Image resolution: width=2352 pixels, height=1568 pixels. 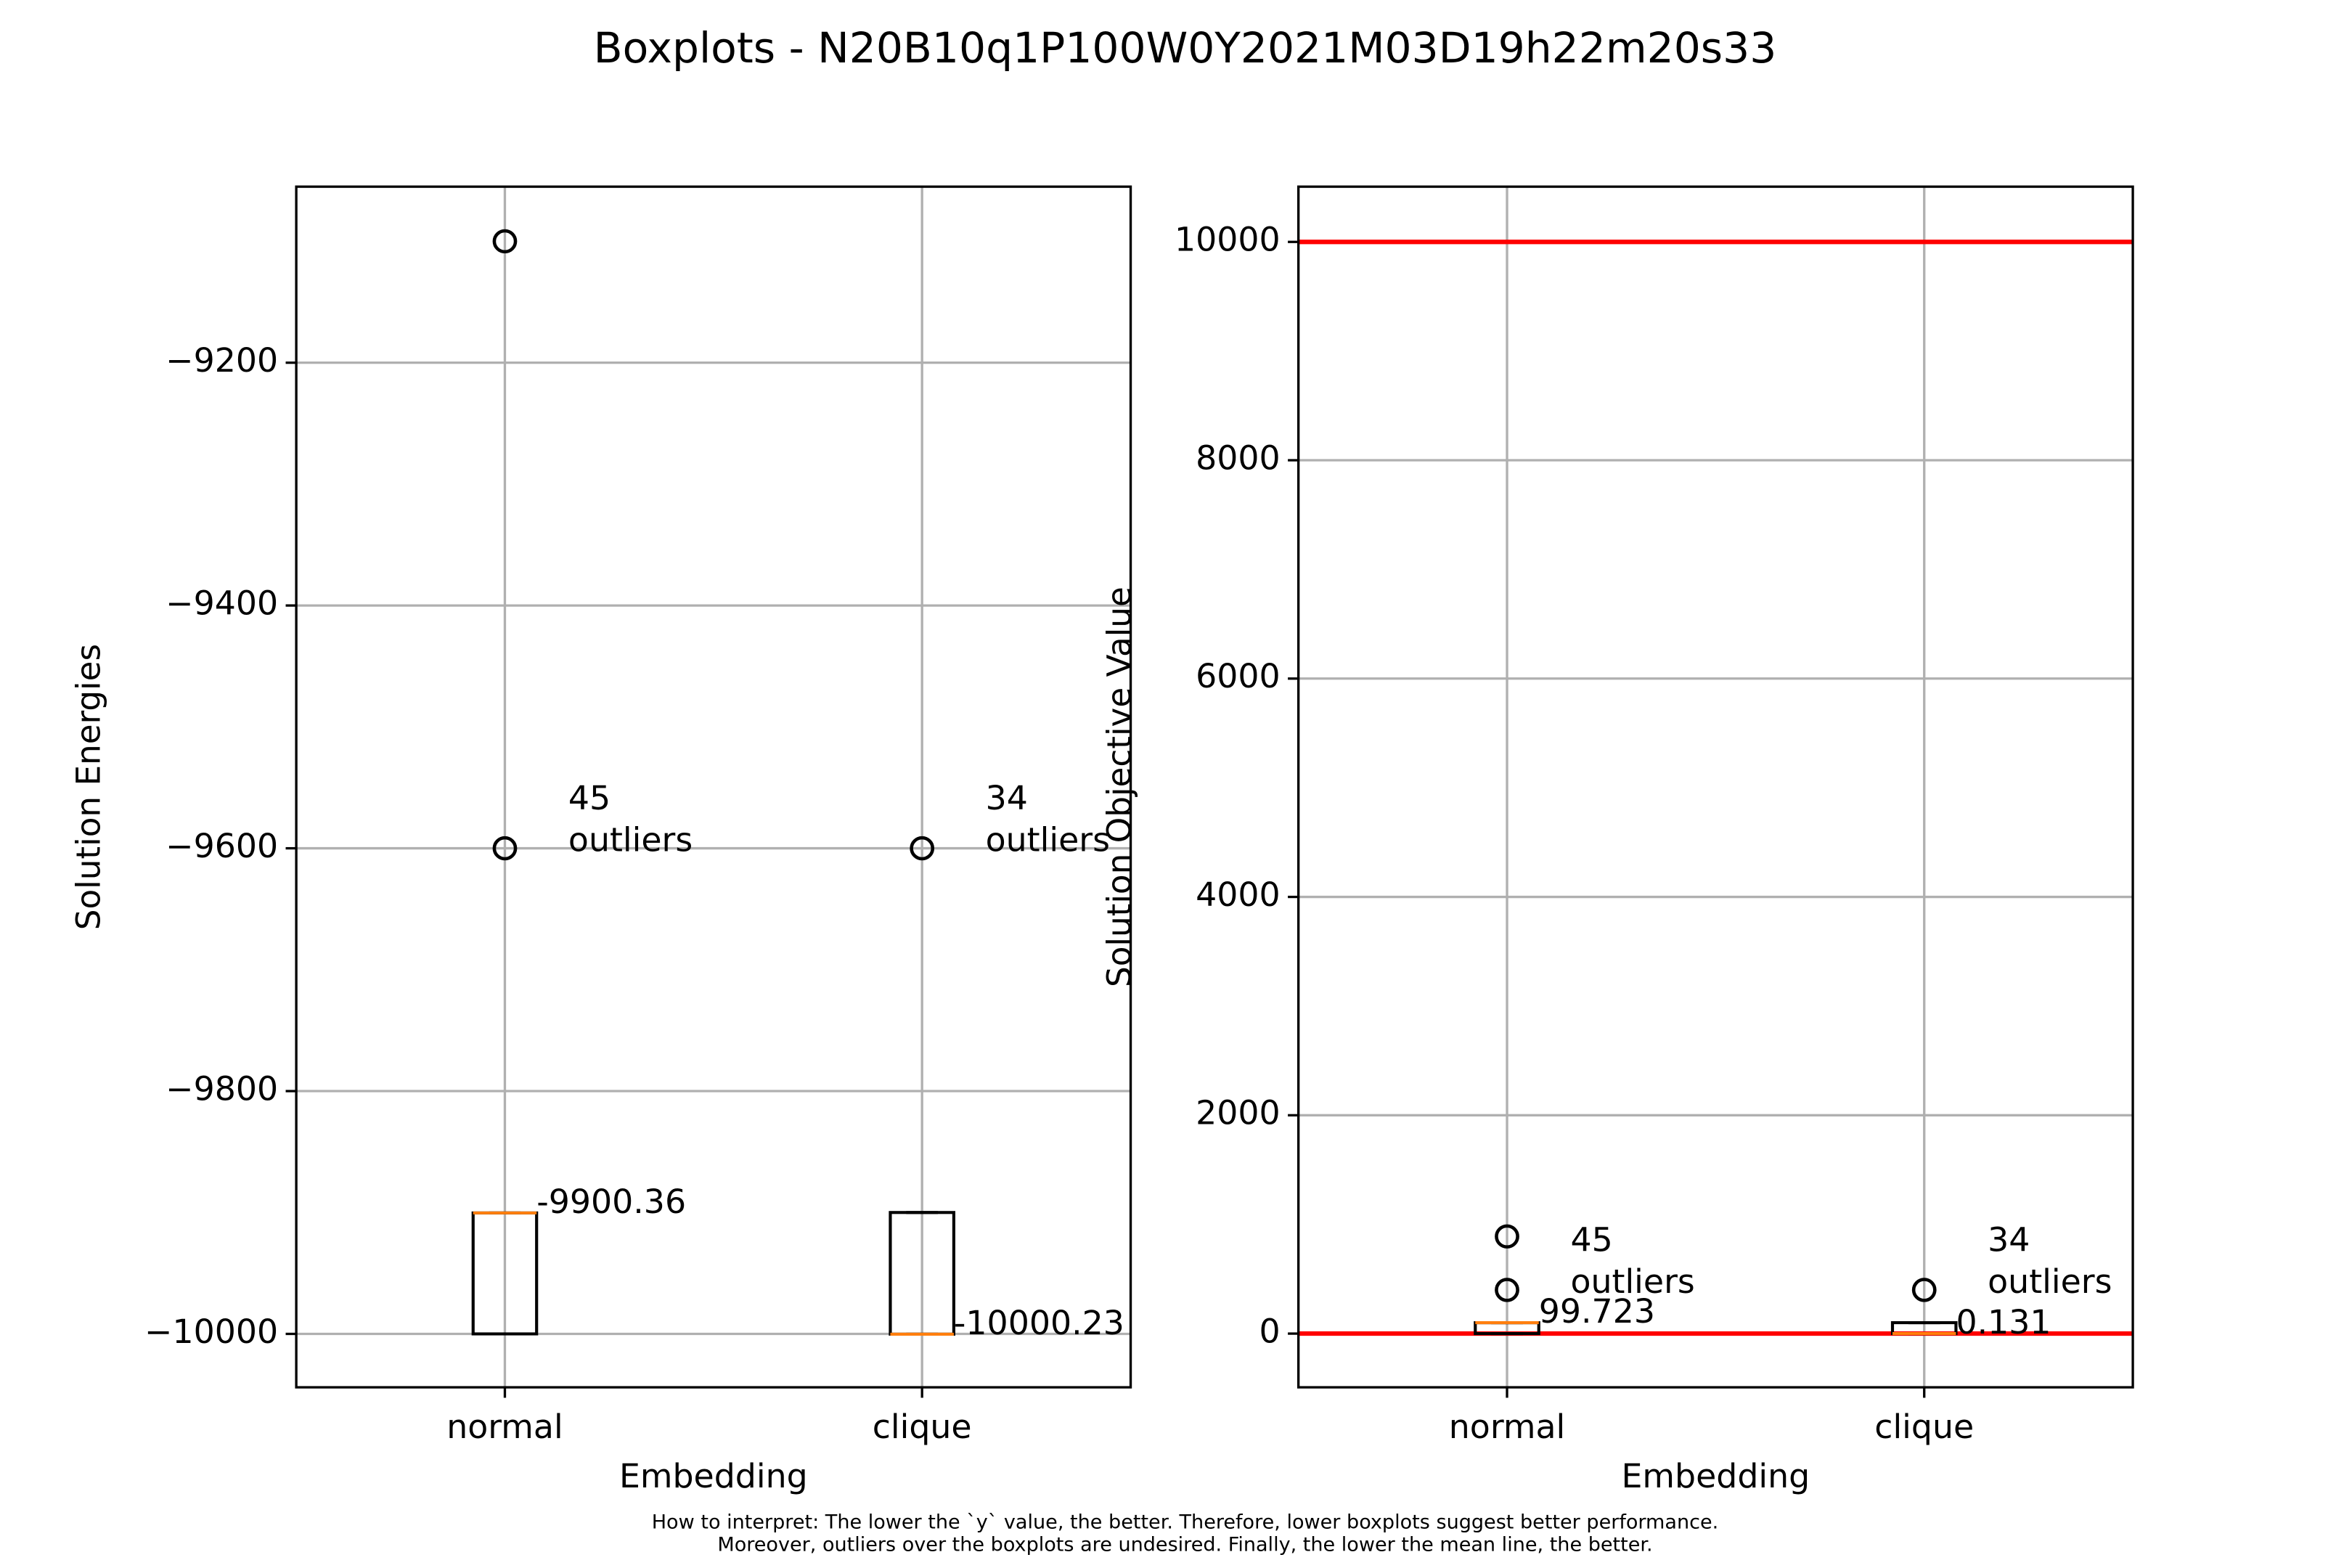 What do you see at coordinates (222, 361) in the screenshot?
I see `y-tick-label: −9200` at bounding box center [222, 361].